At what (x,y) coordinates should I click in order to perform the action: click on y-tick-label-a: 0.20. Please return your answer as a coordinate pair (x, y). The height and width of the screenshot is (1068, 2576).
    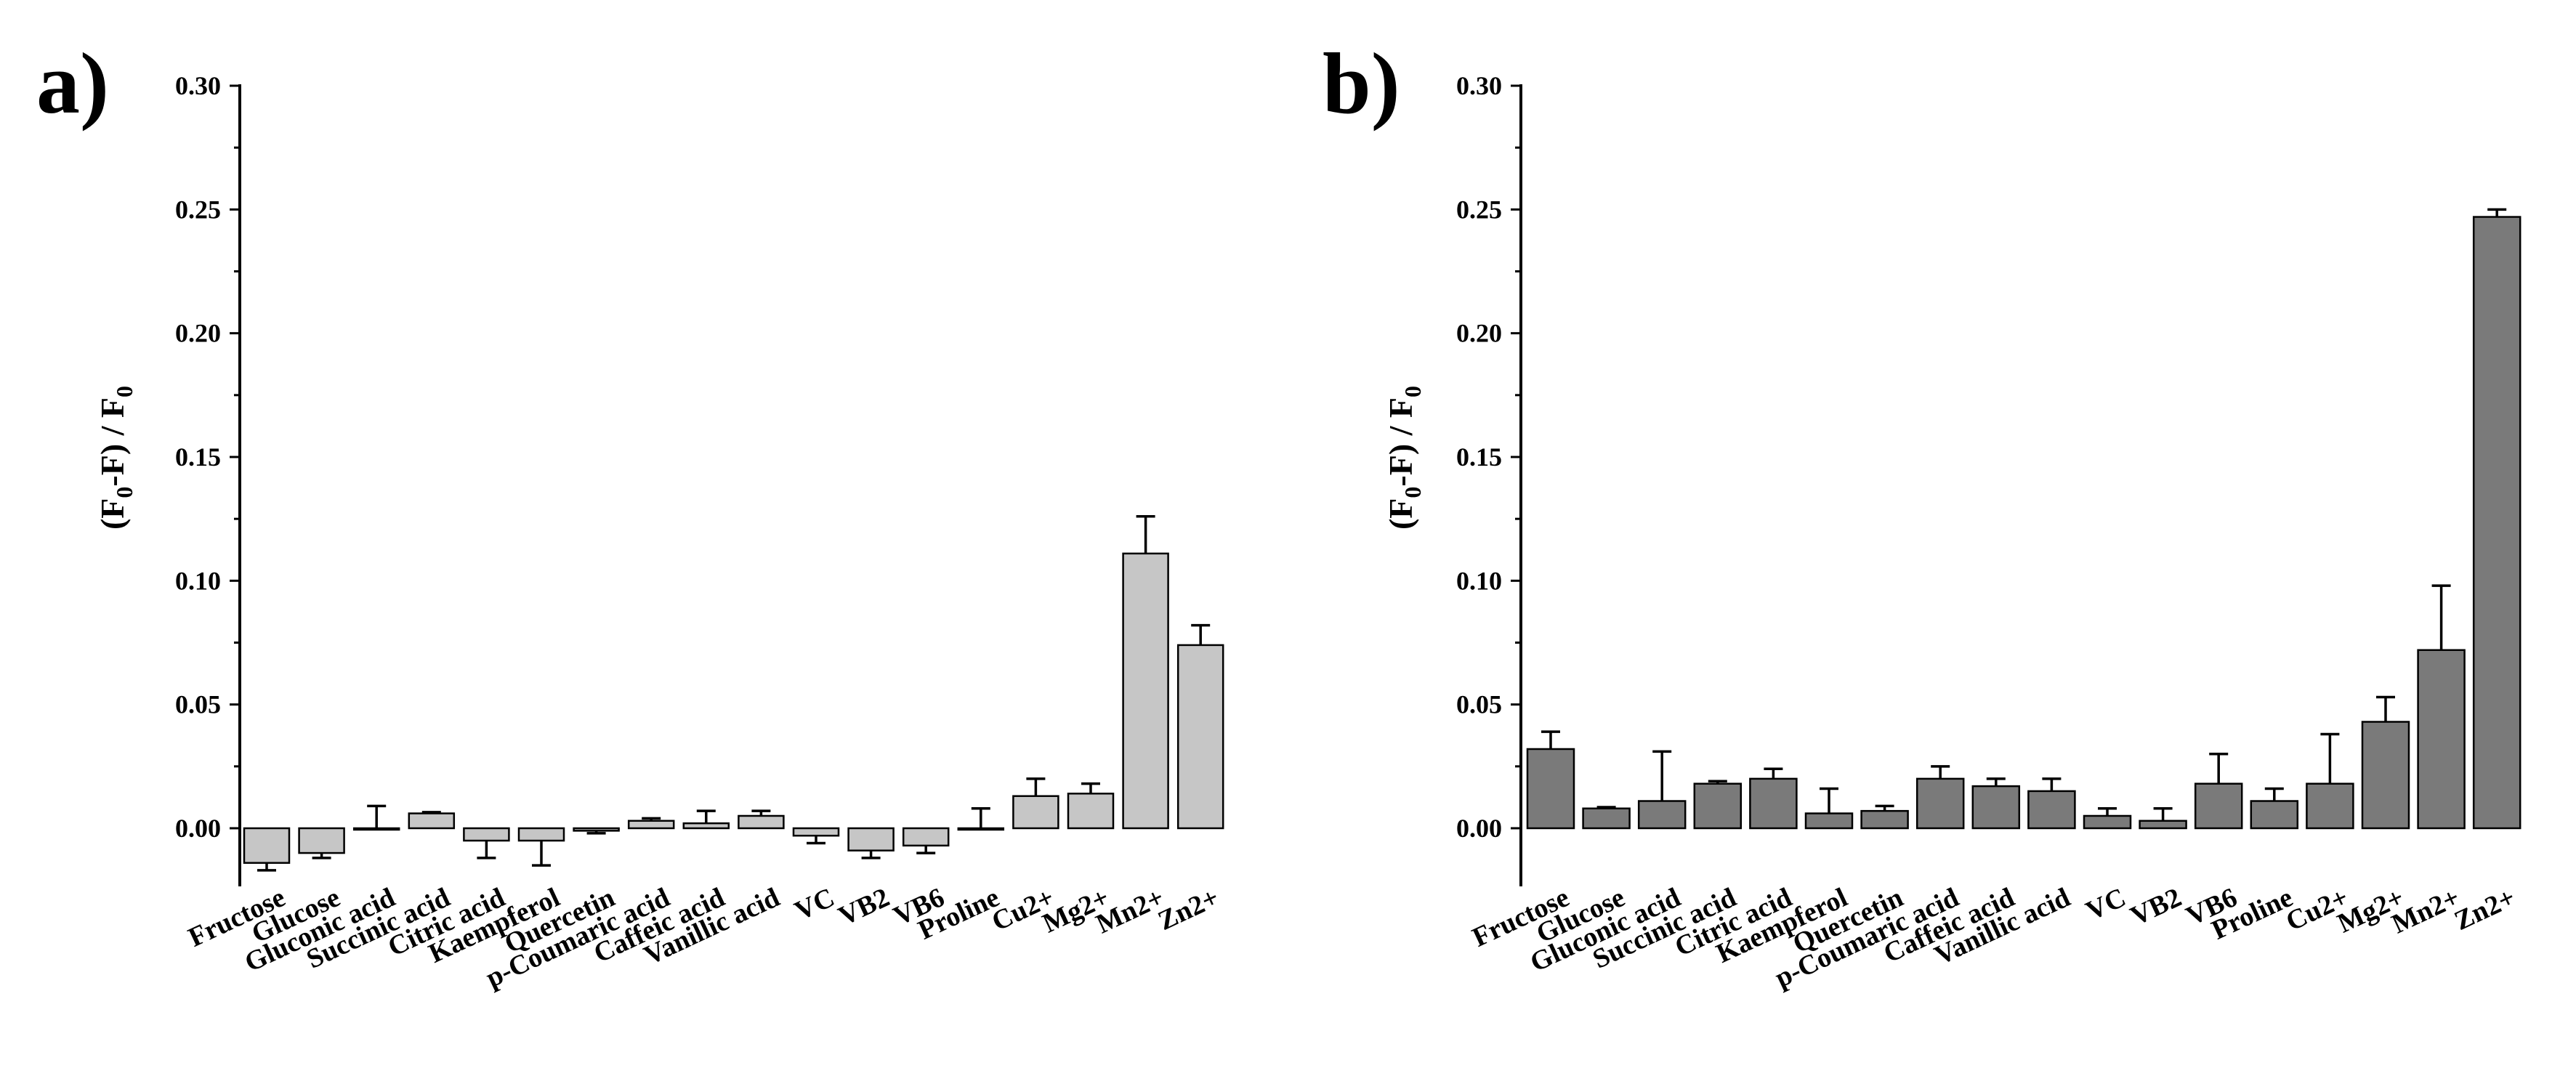
    Looking at the image, I should click on (198, 333).